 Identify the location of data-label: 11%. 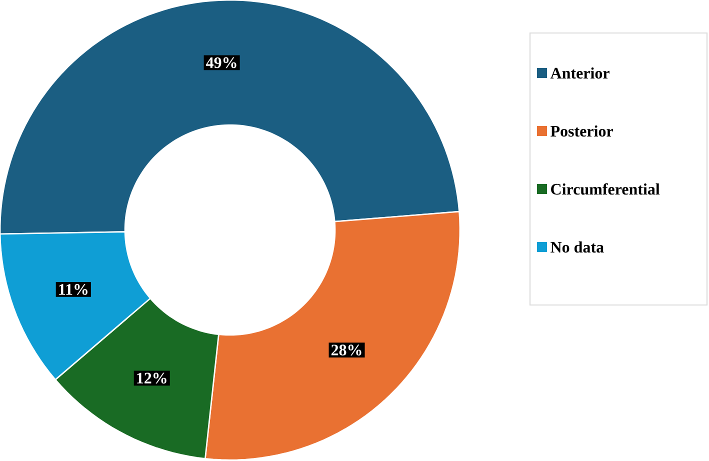
(73, 289).